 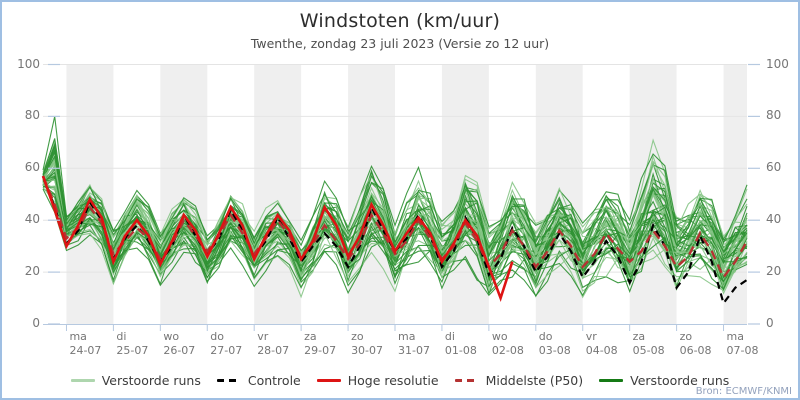 I want to click on x-axis-label: zo 30-07, so click(x=367, y=344).